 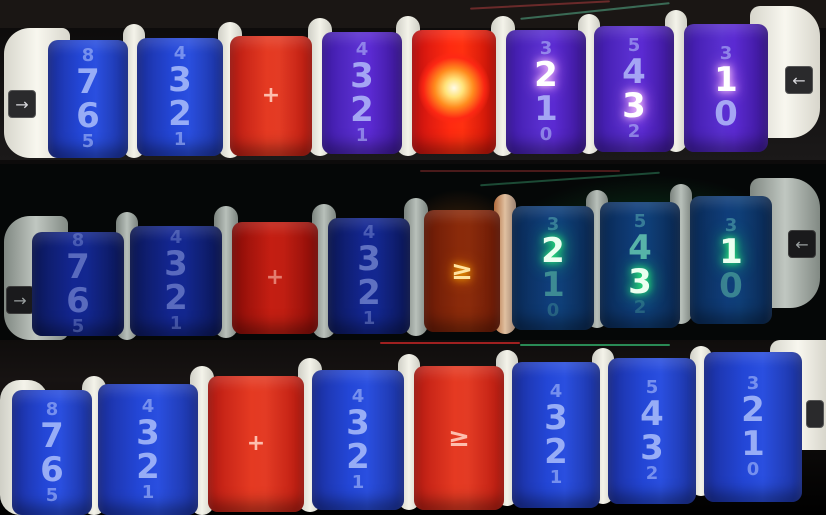 I want to click on operator-symbol: ≥, so click(x=462, y=271).